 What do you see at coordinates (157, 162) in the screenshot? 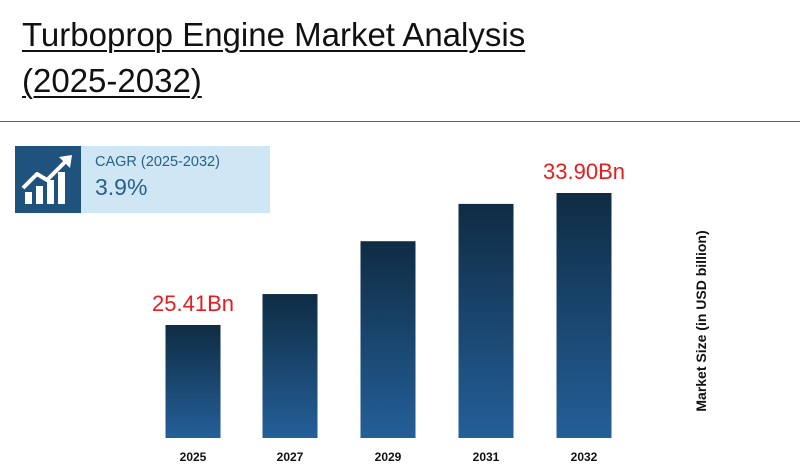
I see `cagr-label: CAGR (2025-2032)` at bounding box center [157, 162].